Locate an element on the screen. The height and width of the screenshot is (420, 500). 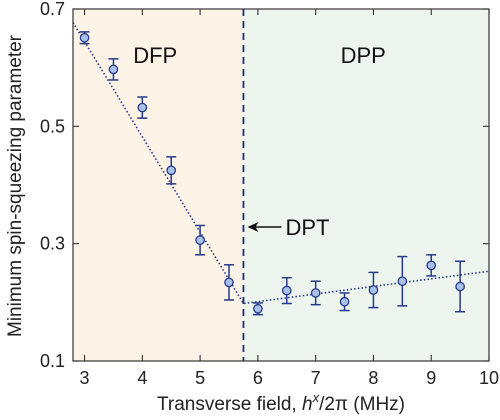
x-tick-label: 7 is located at coordinates (316, 378).